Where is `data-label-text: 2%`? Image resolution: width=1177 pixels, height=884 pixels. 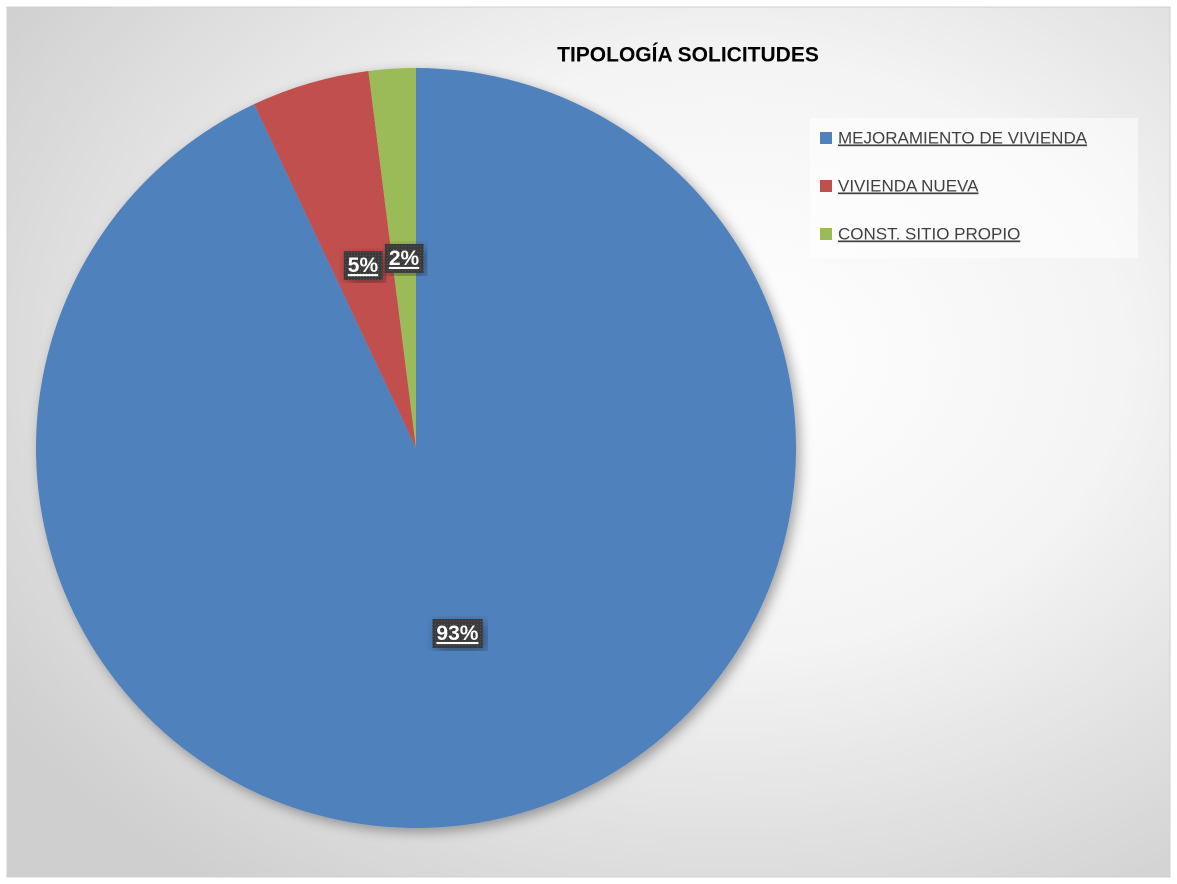
data-label-text: 2% is located at coordinates (404, 258).